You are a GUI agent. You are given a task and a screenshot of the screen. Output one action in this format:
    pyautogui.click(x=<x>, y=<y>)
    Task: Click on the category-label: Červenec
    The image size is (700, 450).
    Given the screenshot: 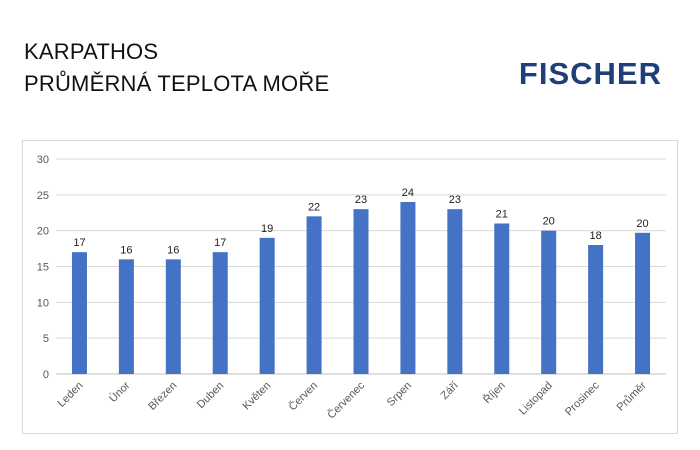 What is the action you would take?
    pyautogui.click(x=346, y=400)
    